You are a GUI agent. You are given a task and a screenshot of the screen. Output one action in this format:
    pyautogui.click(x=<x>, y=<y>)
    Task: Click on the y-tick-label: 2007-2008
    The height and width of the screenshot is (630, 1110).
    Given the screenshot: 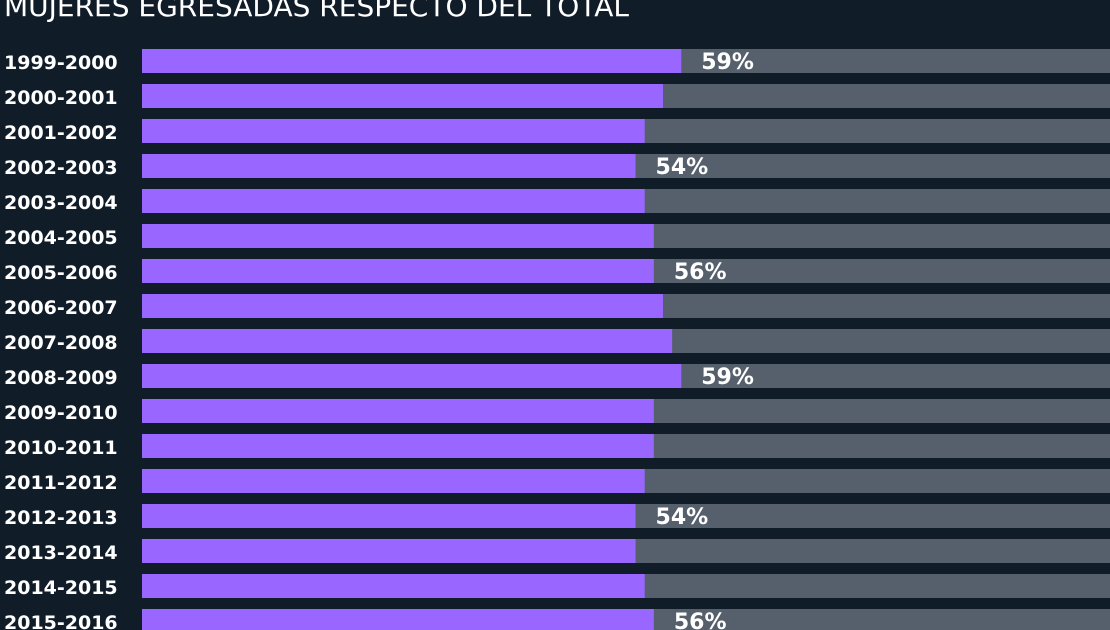 What is the action you would take?
    pyautogui.click(x=61, y=343)
    